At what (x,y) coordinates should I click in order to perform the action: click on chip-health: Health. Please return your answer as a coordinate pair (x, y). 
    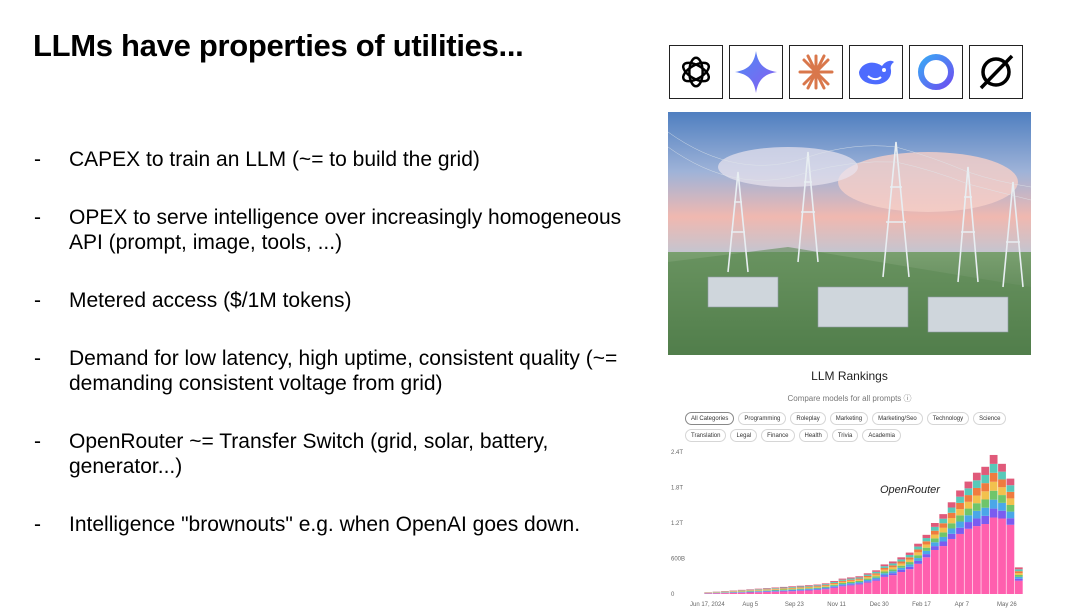
    Looking at the image, I should click on (813, 435).